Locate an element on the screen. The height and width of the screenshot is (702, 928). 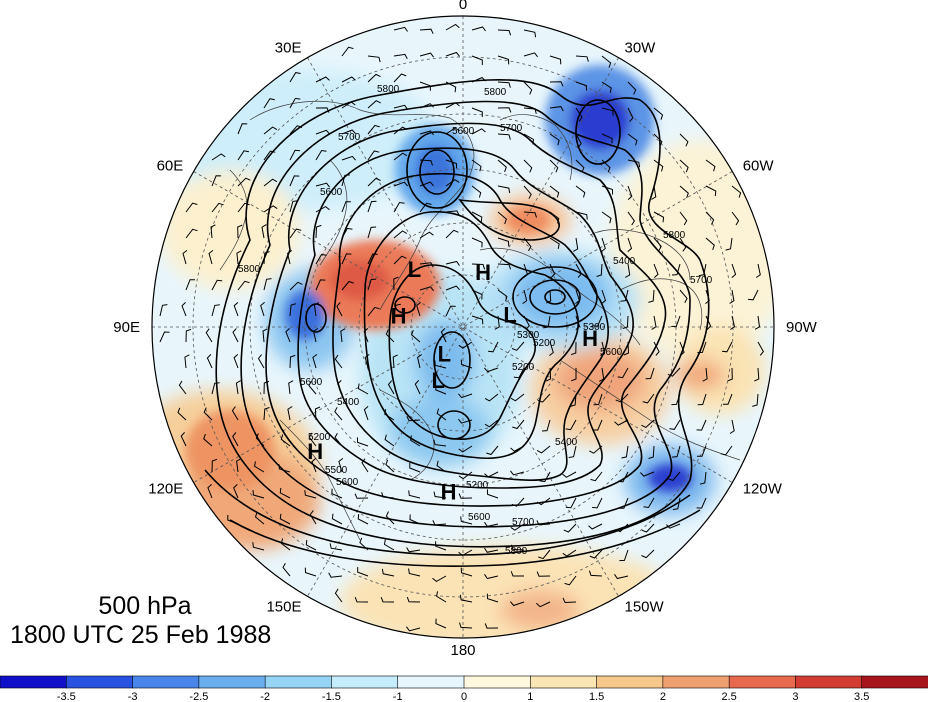
contour-label: 5800 is located at coordinates (495, 92).